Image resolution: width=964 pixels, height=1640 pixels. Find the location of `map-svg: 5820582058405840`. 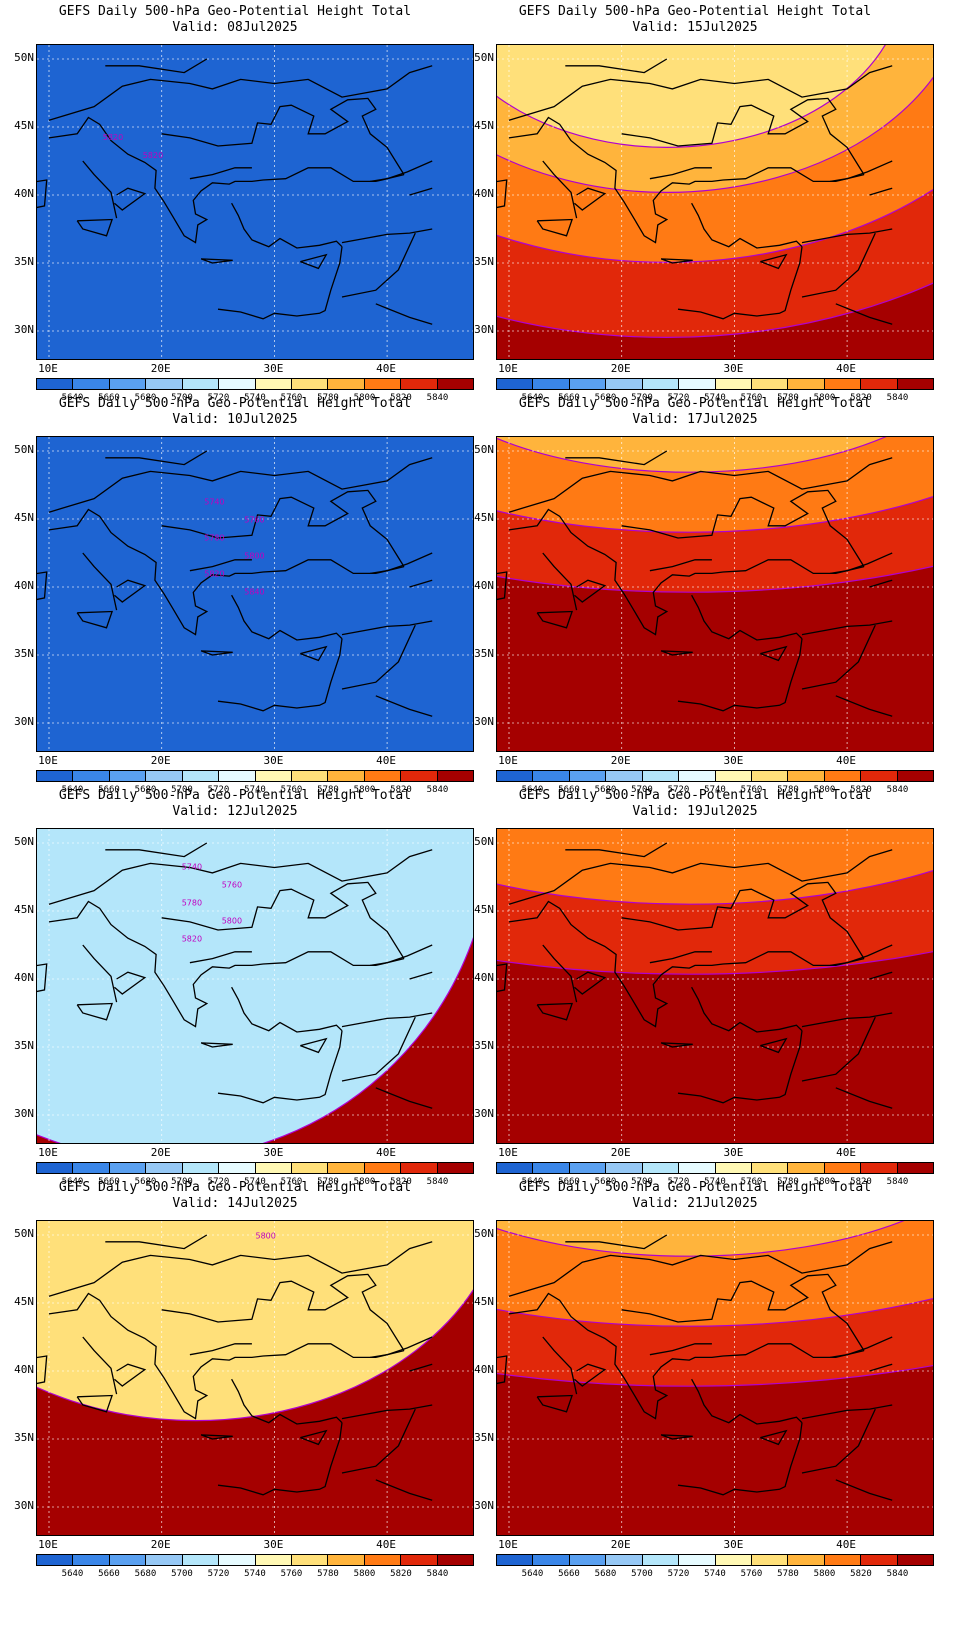

map-svg: 5820582058405840 is located at coordinates (715, 986).